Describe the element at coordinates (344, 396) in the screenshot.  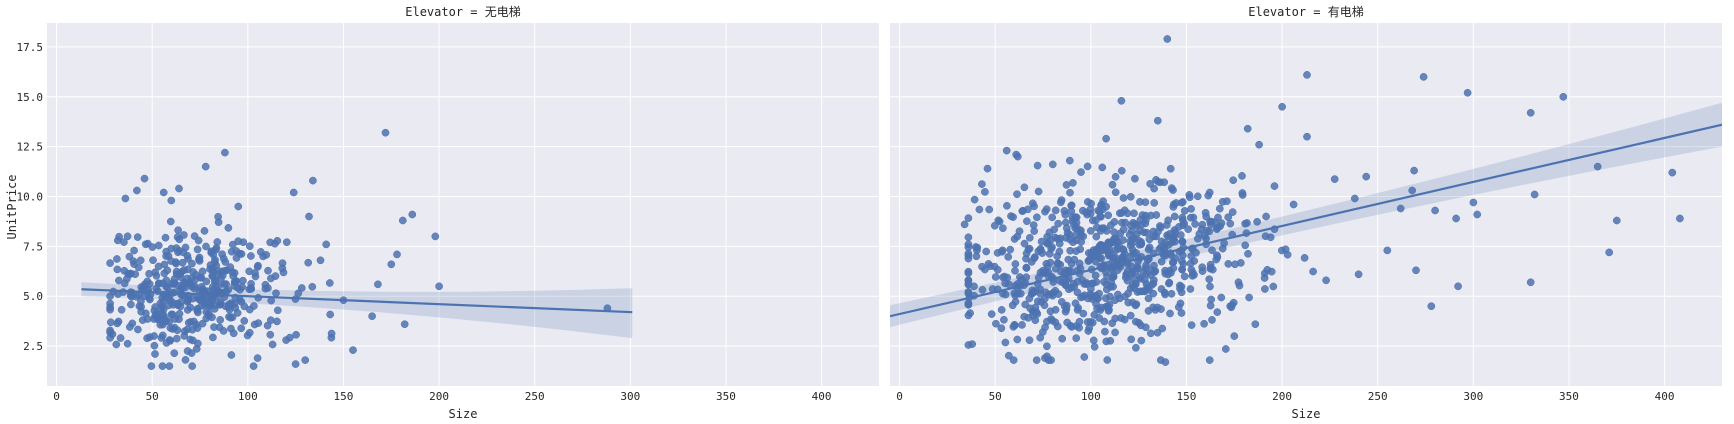
I see `x-tick-label: 150` at that location.